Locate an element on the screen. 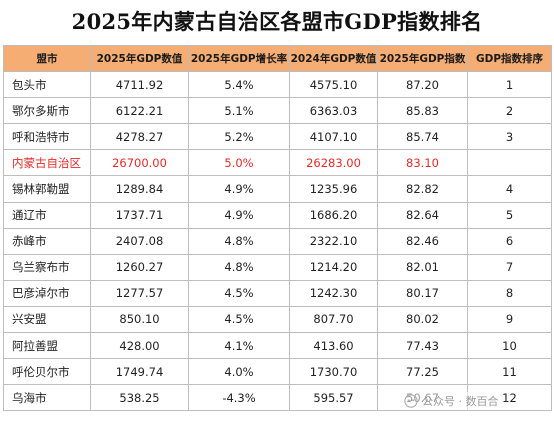 The image size is (554, 424). region-cell: 呼和浩特市 is located at coordinates (47, 137).